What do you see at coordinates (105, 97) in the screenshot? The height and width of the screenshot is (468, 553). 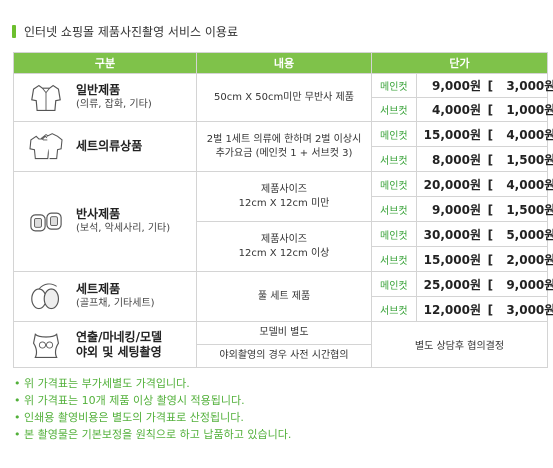 I see `category-cell: 일반제품 (의류, 잡화, 기타)` at bounding box center [105, 97].